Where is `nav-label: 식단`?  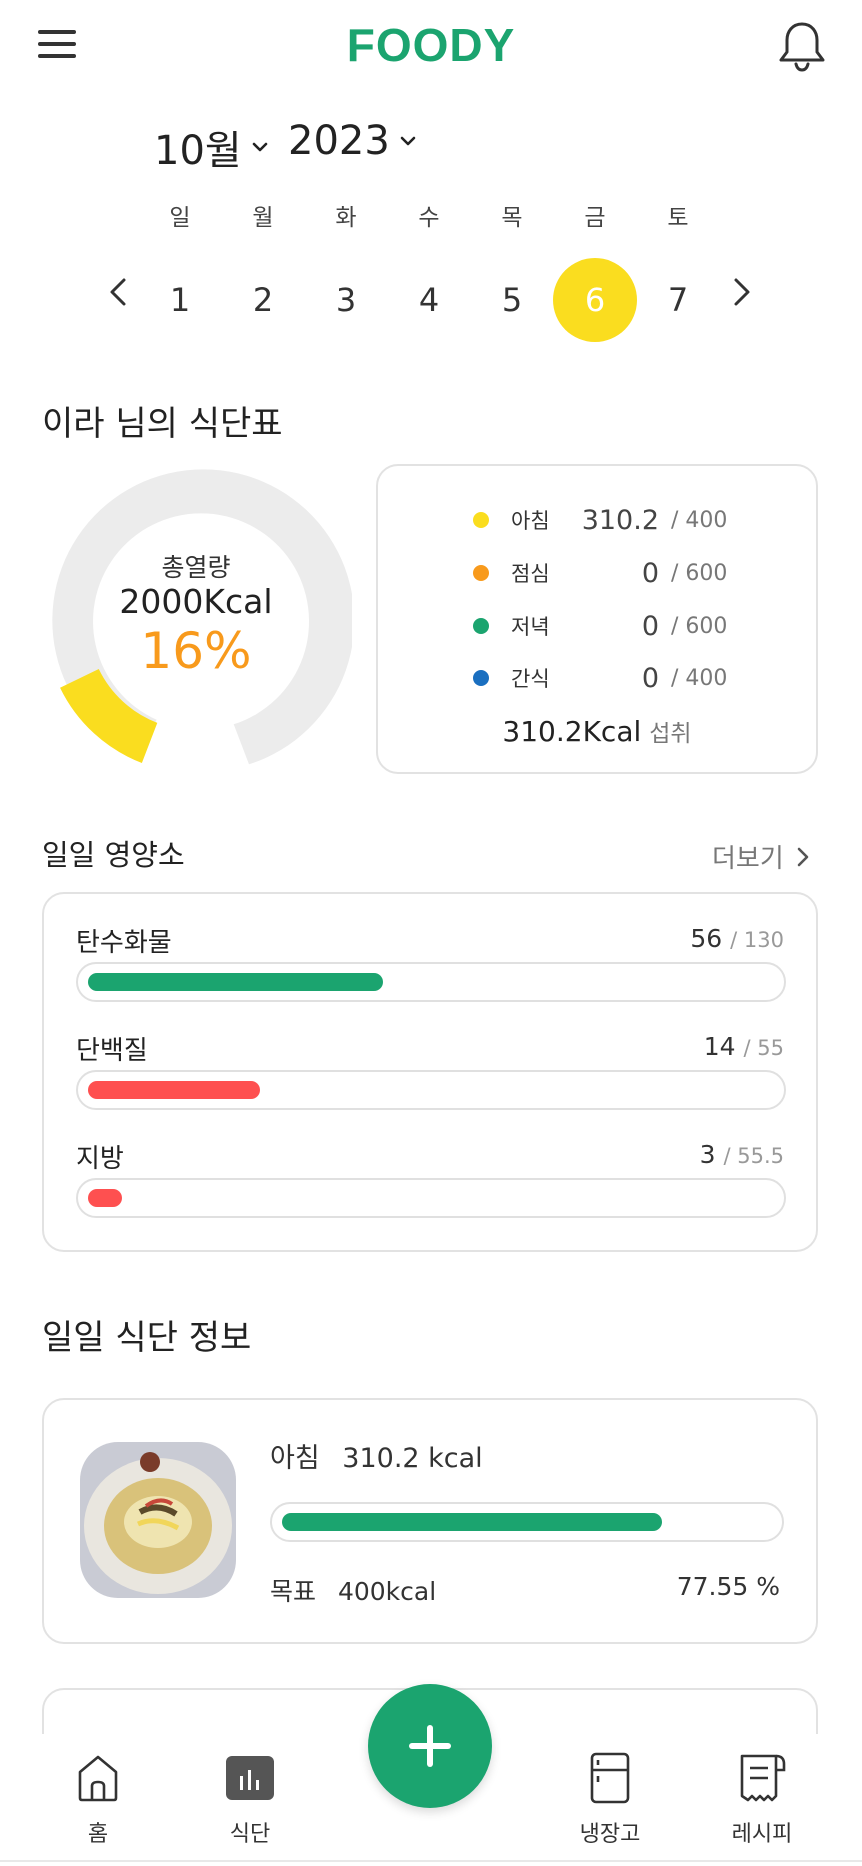 nav-label: 식단 is located at coordinates (250, 1834).